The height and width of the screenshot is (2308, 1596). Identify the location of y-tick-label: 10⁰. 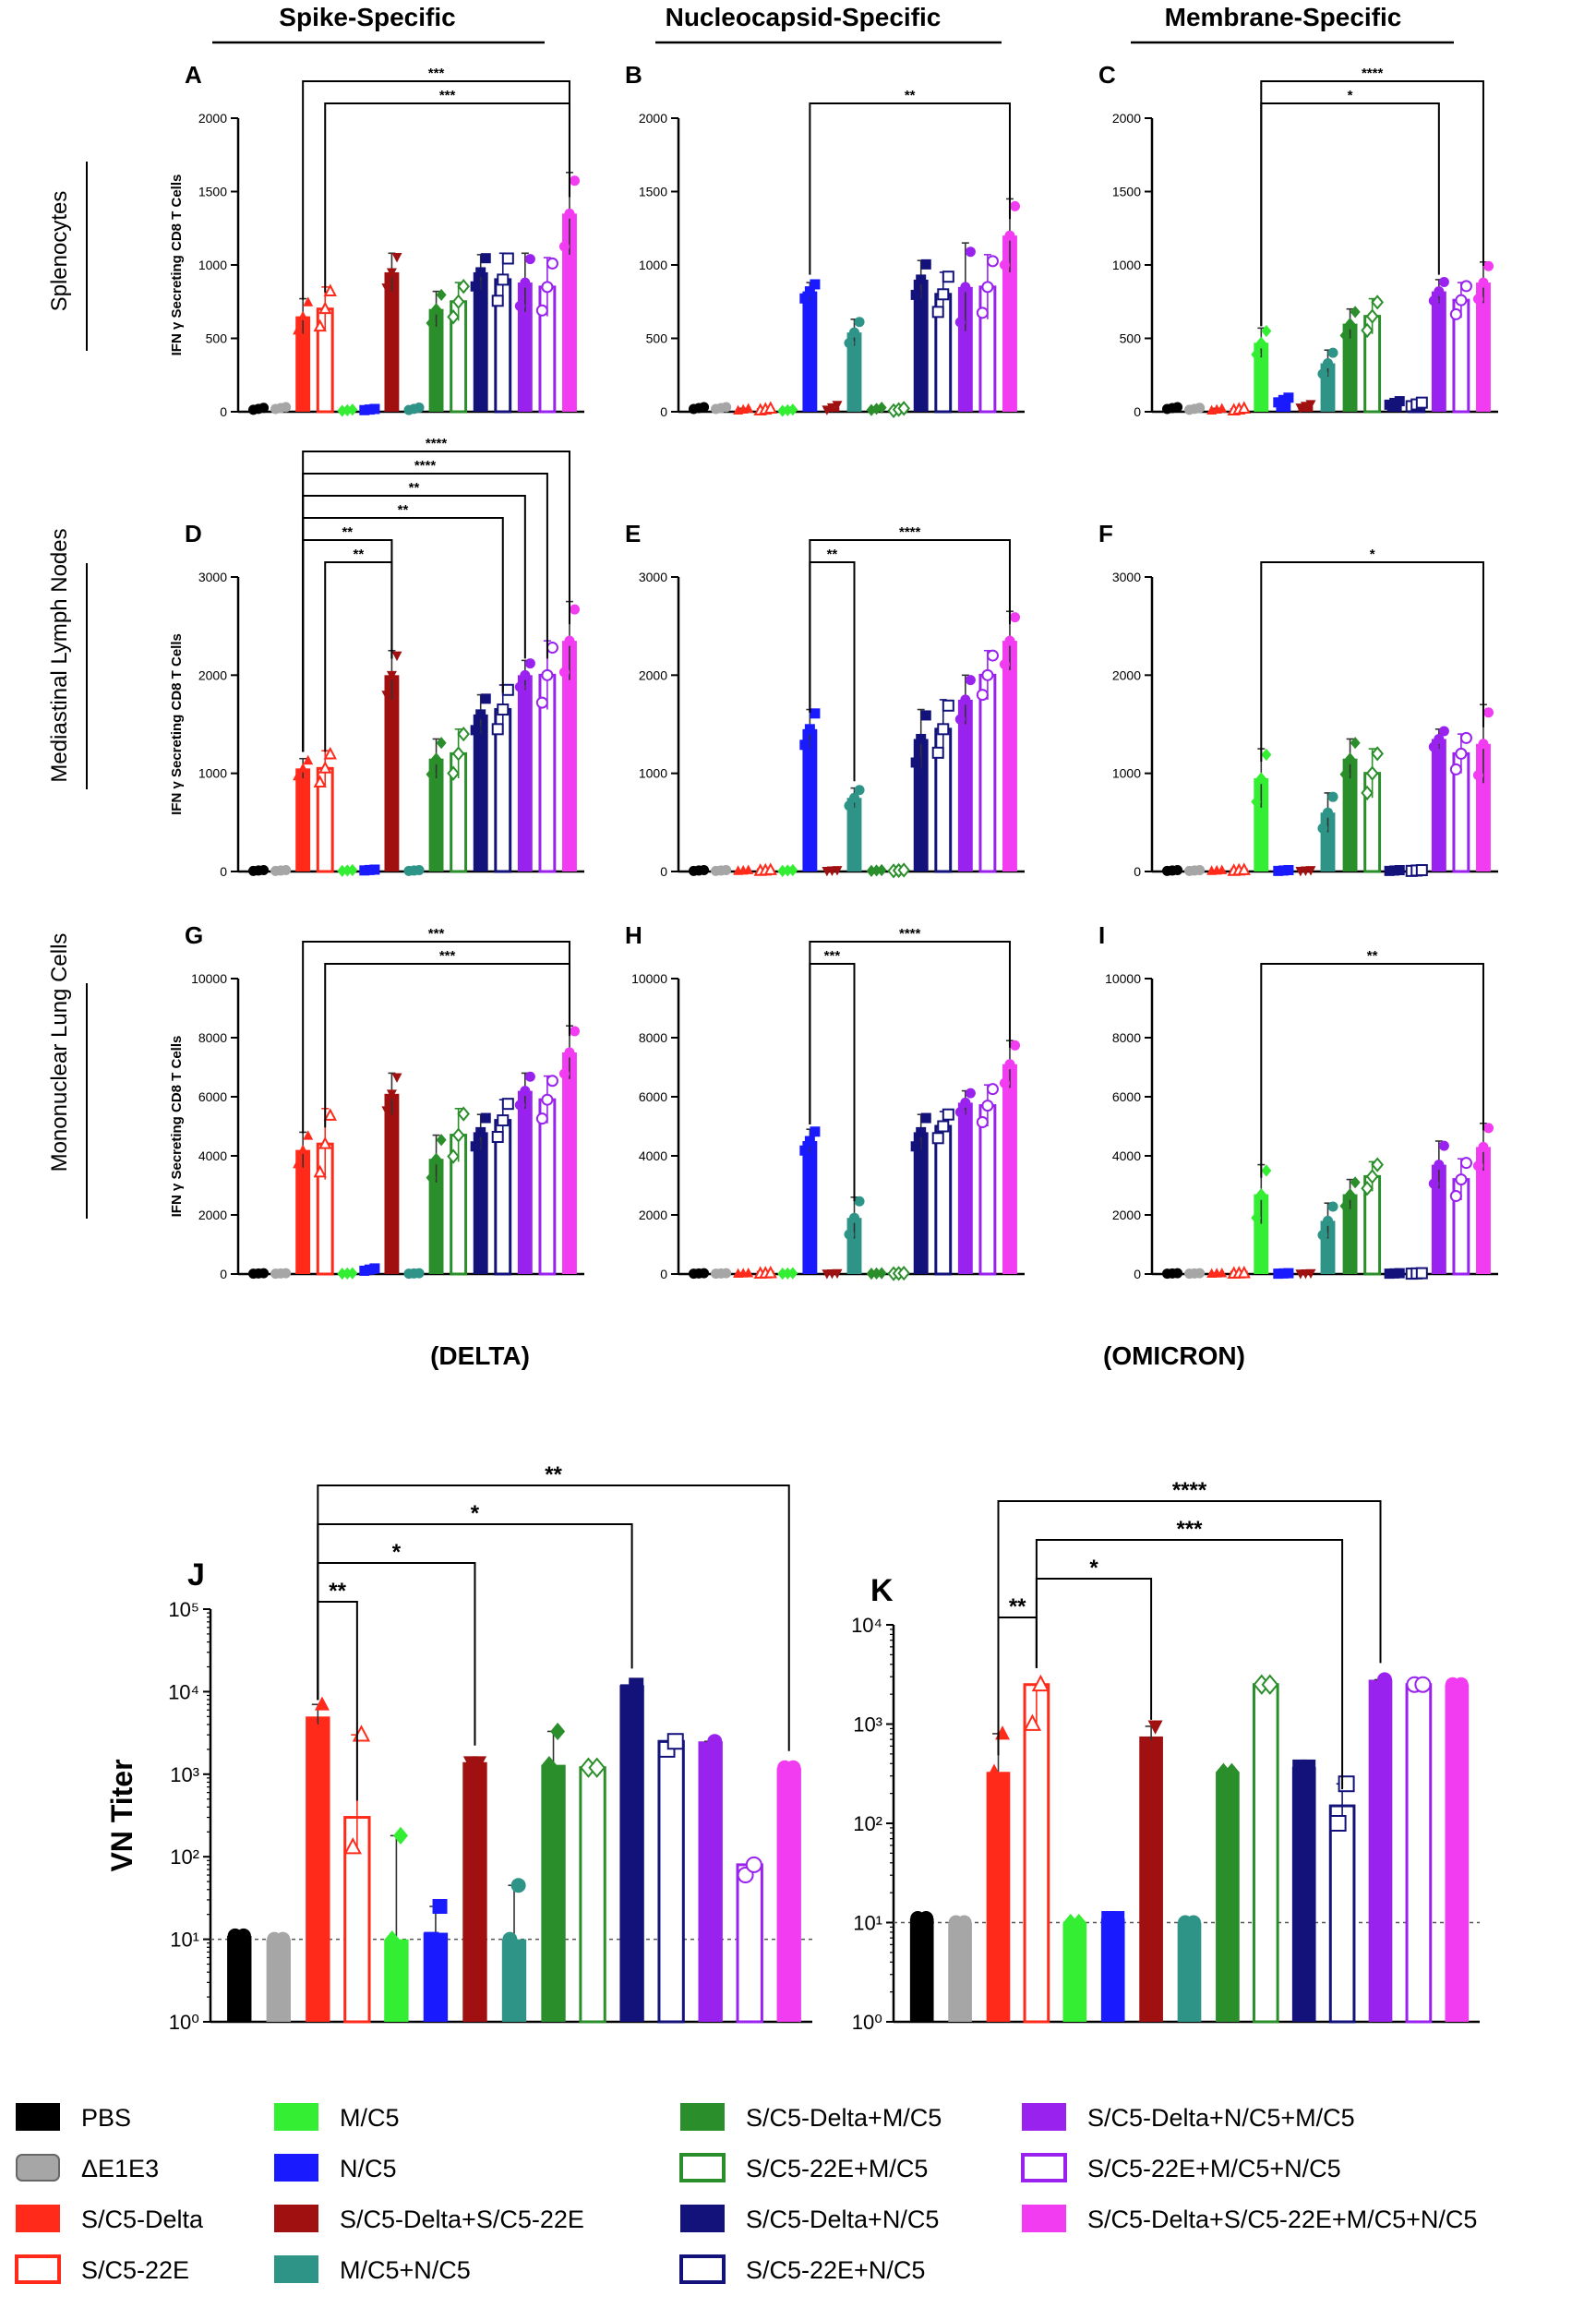
(867, 2022).